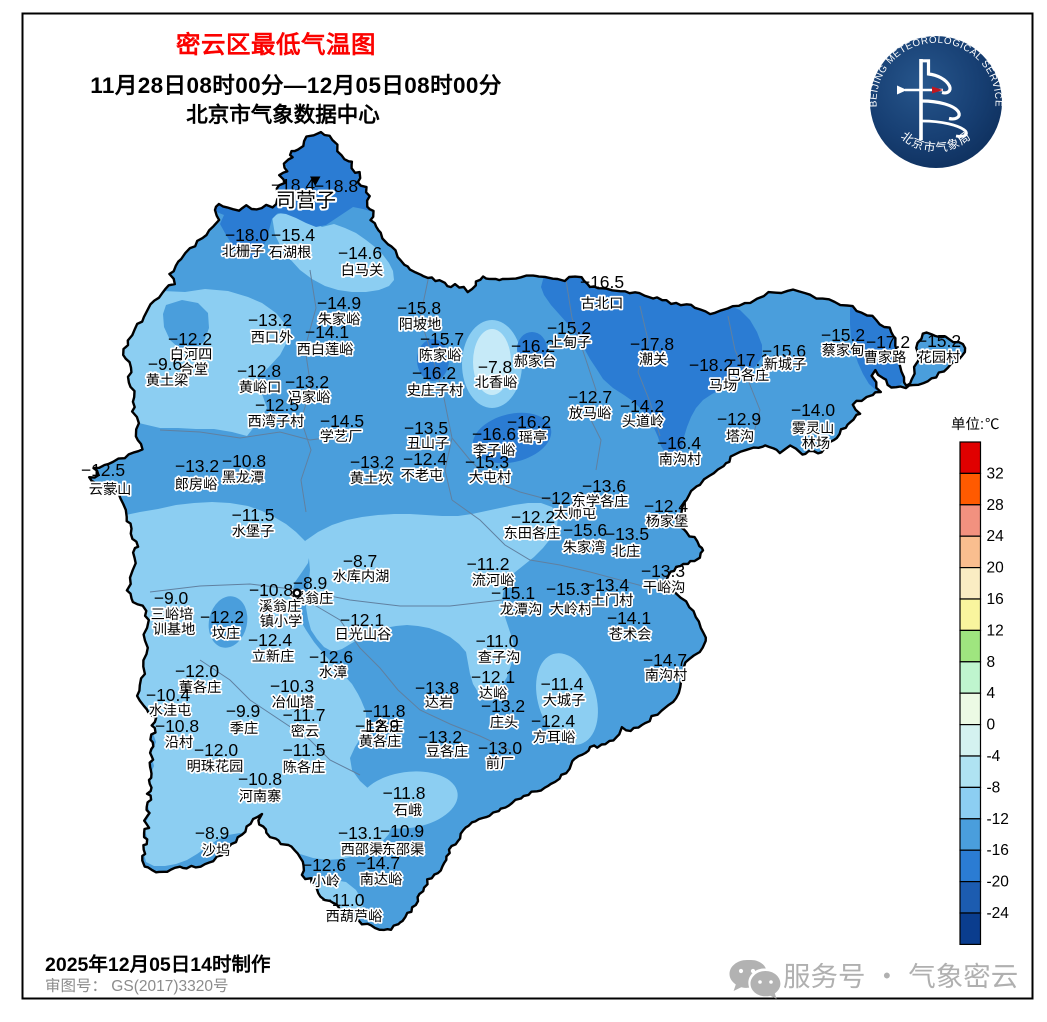  Describe the element at coordinates (179, 742) in the screenshot. I see `svg-text: 沿村` at that location.